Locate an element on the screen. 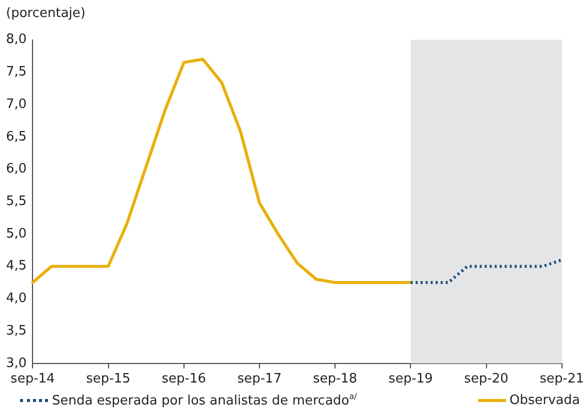 This screenshot has width=587, height=413. y-tick-label: 4,0 is located at coordinates (16, 298).